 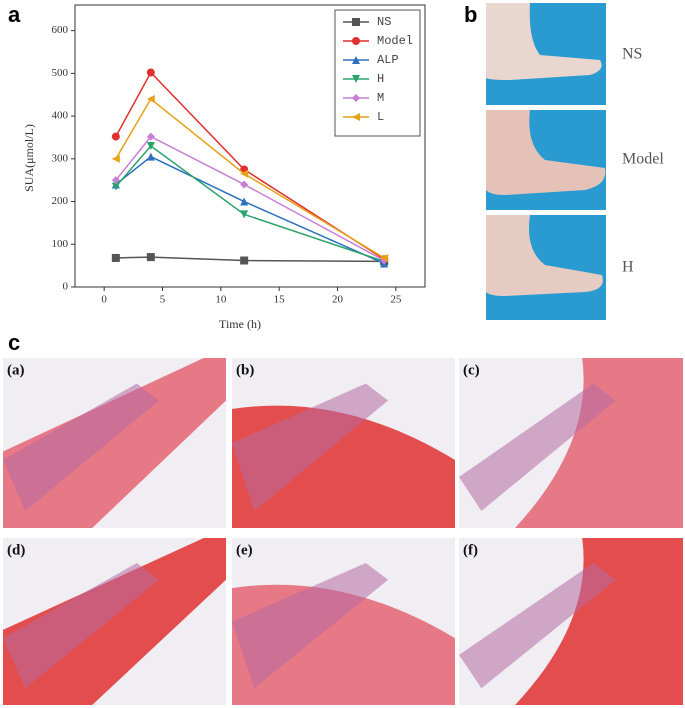 I want to click on histology-label: (c), so click(x=471, y=370).